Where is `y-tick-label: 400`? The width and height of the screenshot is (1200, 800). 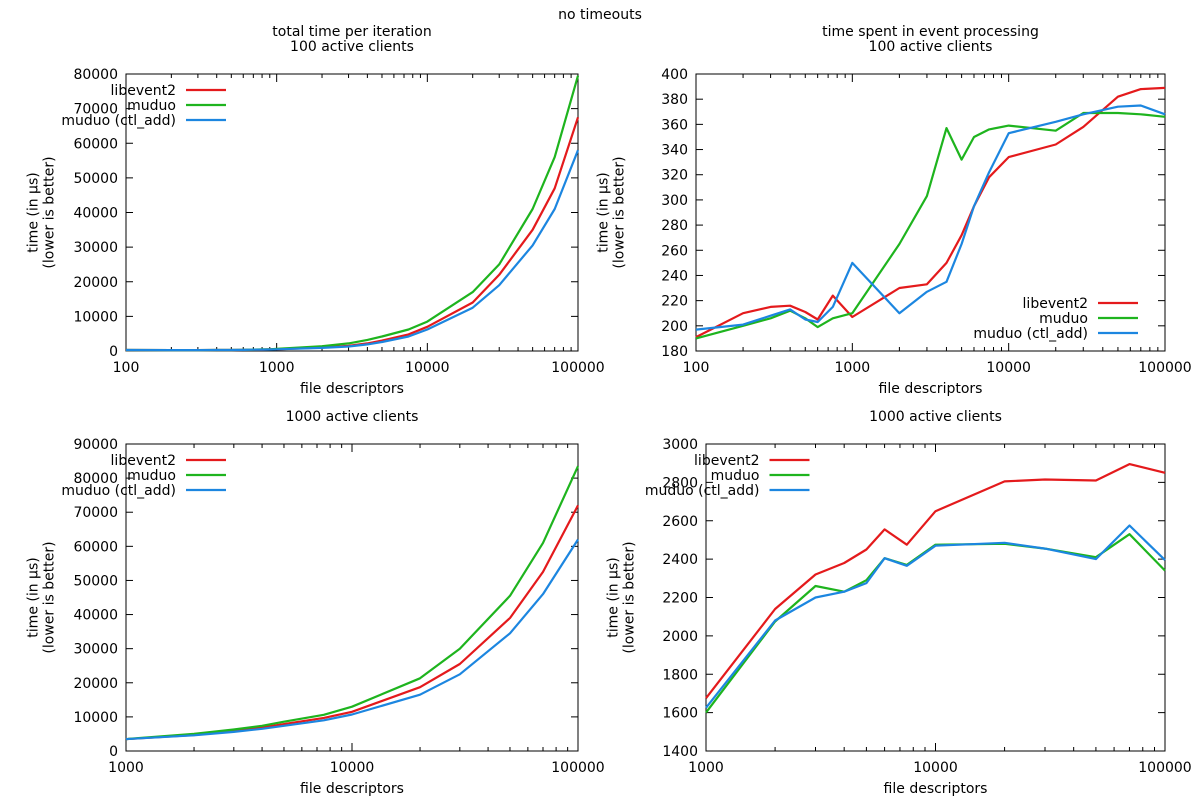
y-tick-label: 400 is located at coordinates (674, 75).